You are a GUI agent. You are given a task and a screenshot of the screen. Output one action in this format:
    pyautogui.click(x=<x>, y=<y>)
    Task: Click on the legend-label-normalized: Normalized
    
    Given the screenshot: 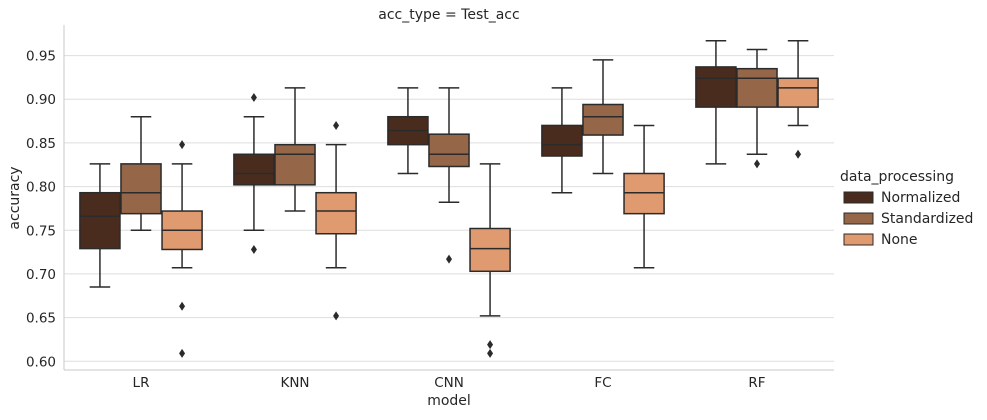 What is the action you would take?
    pyautogui.click(x=920, y=198)
    